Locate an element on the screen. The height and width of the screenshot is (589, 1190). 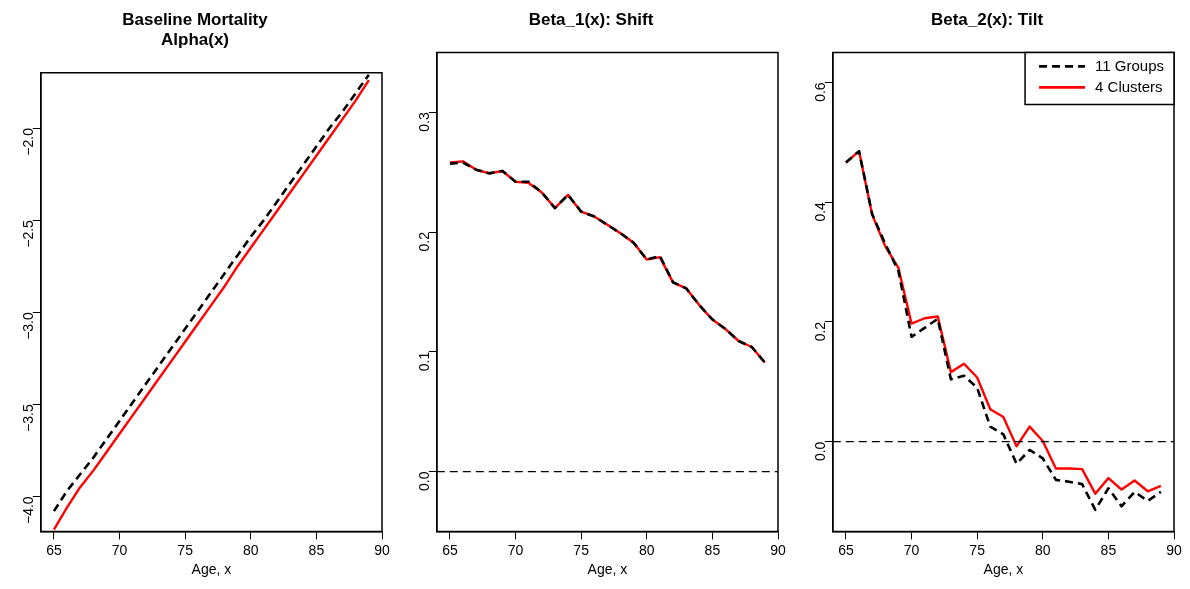
y-tick-label: 0.4 is located at coordinates (819, 211).